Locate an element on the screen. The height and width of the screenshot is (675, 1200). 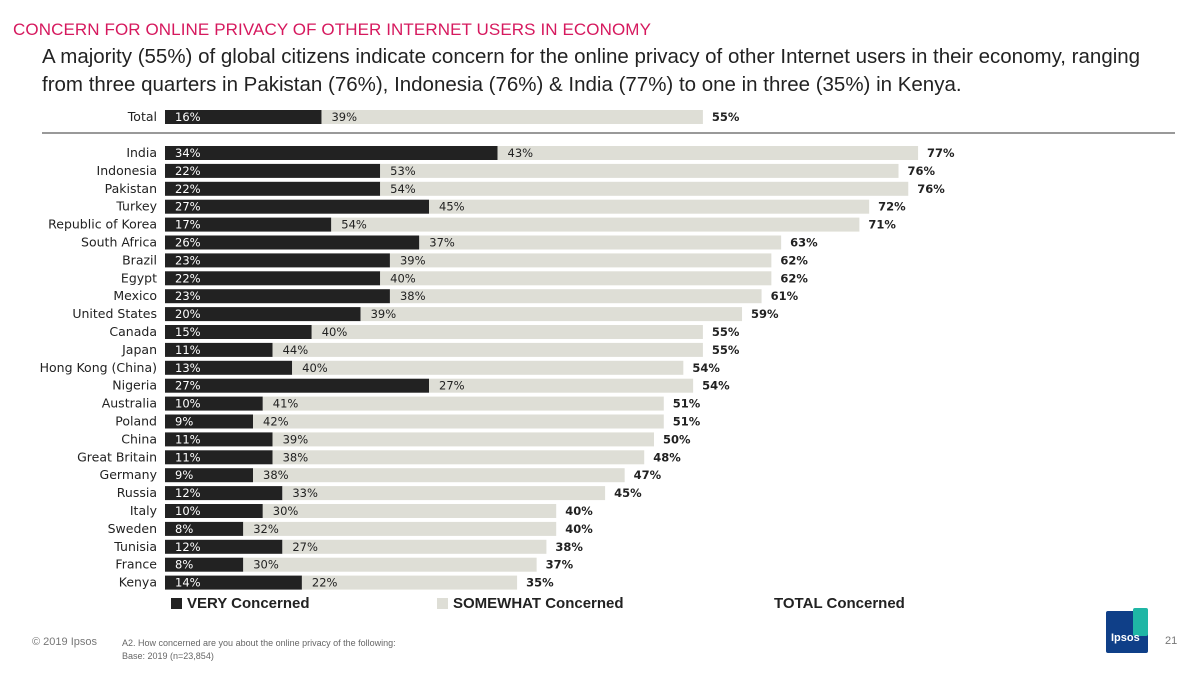
bar-very-pakistan is located at coordinates (273, 188).